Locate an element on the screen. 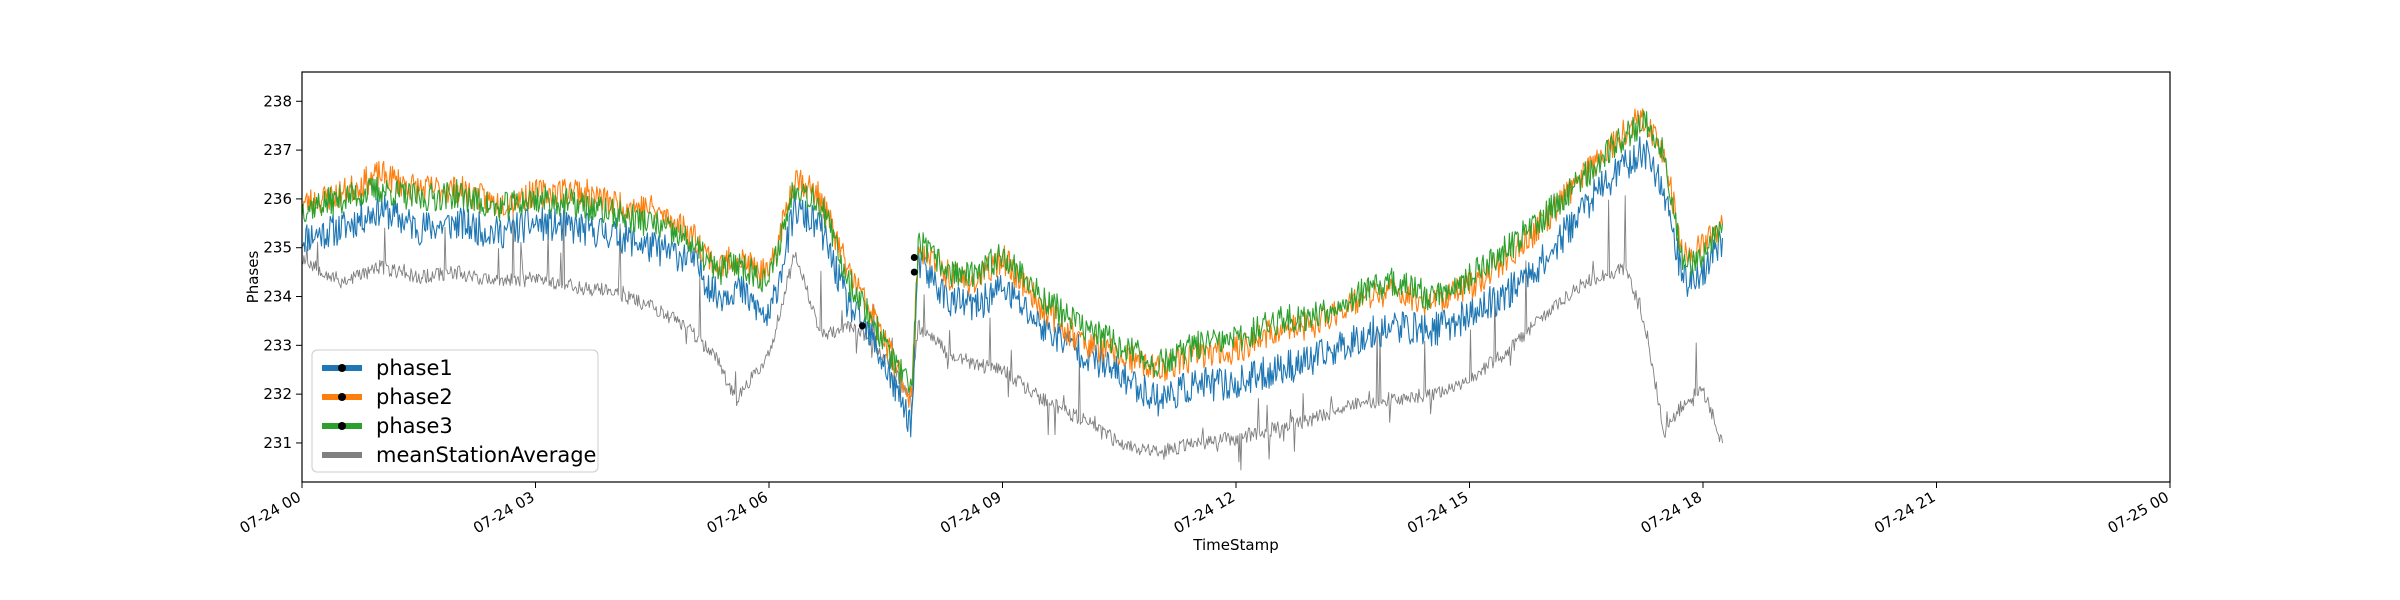 This screenshot has width=2400, height=600. legend-item: phase2 is located at coordinates (387, 397).